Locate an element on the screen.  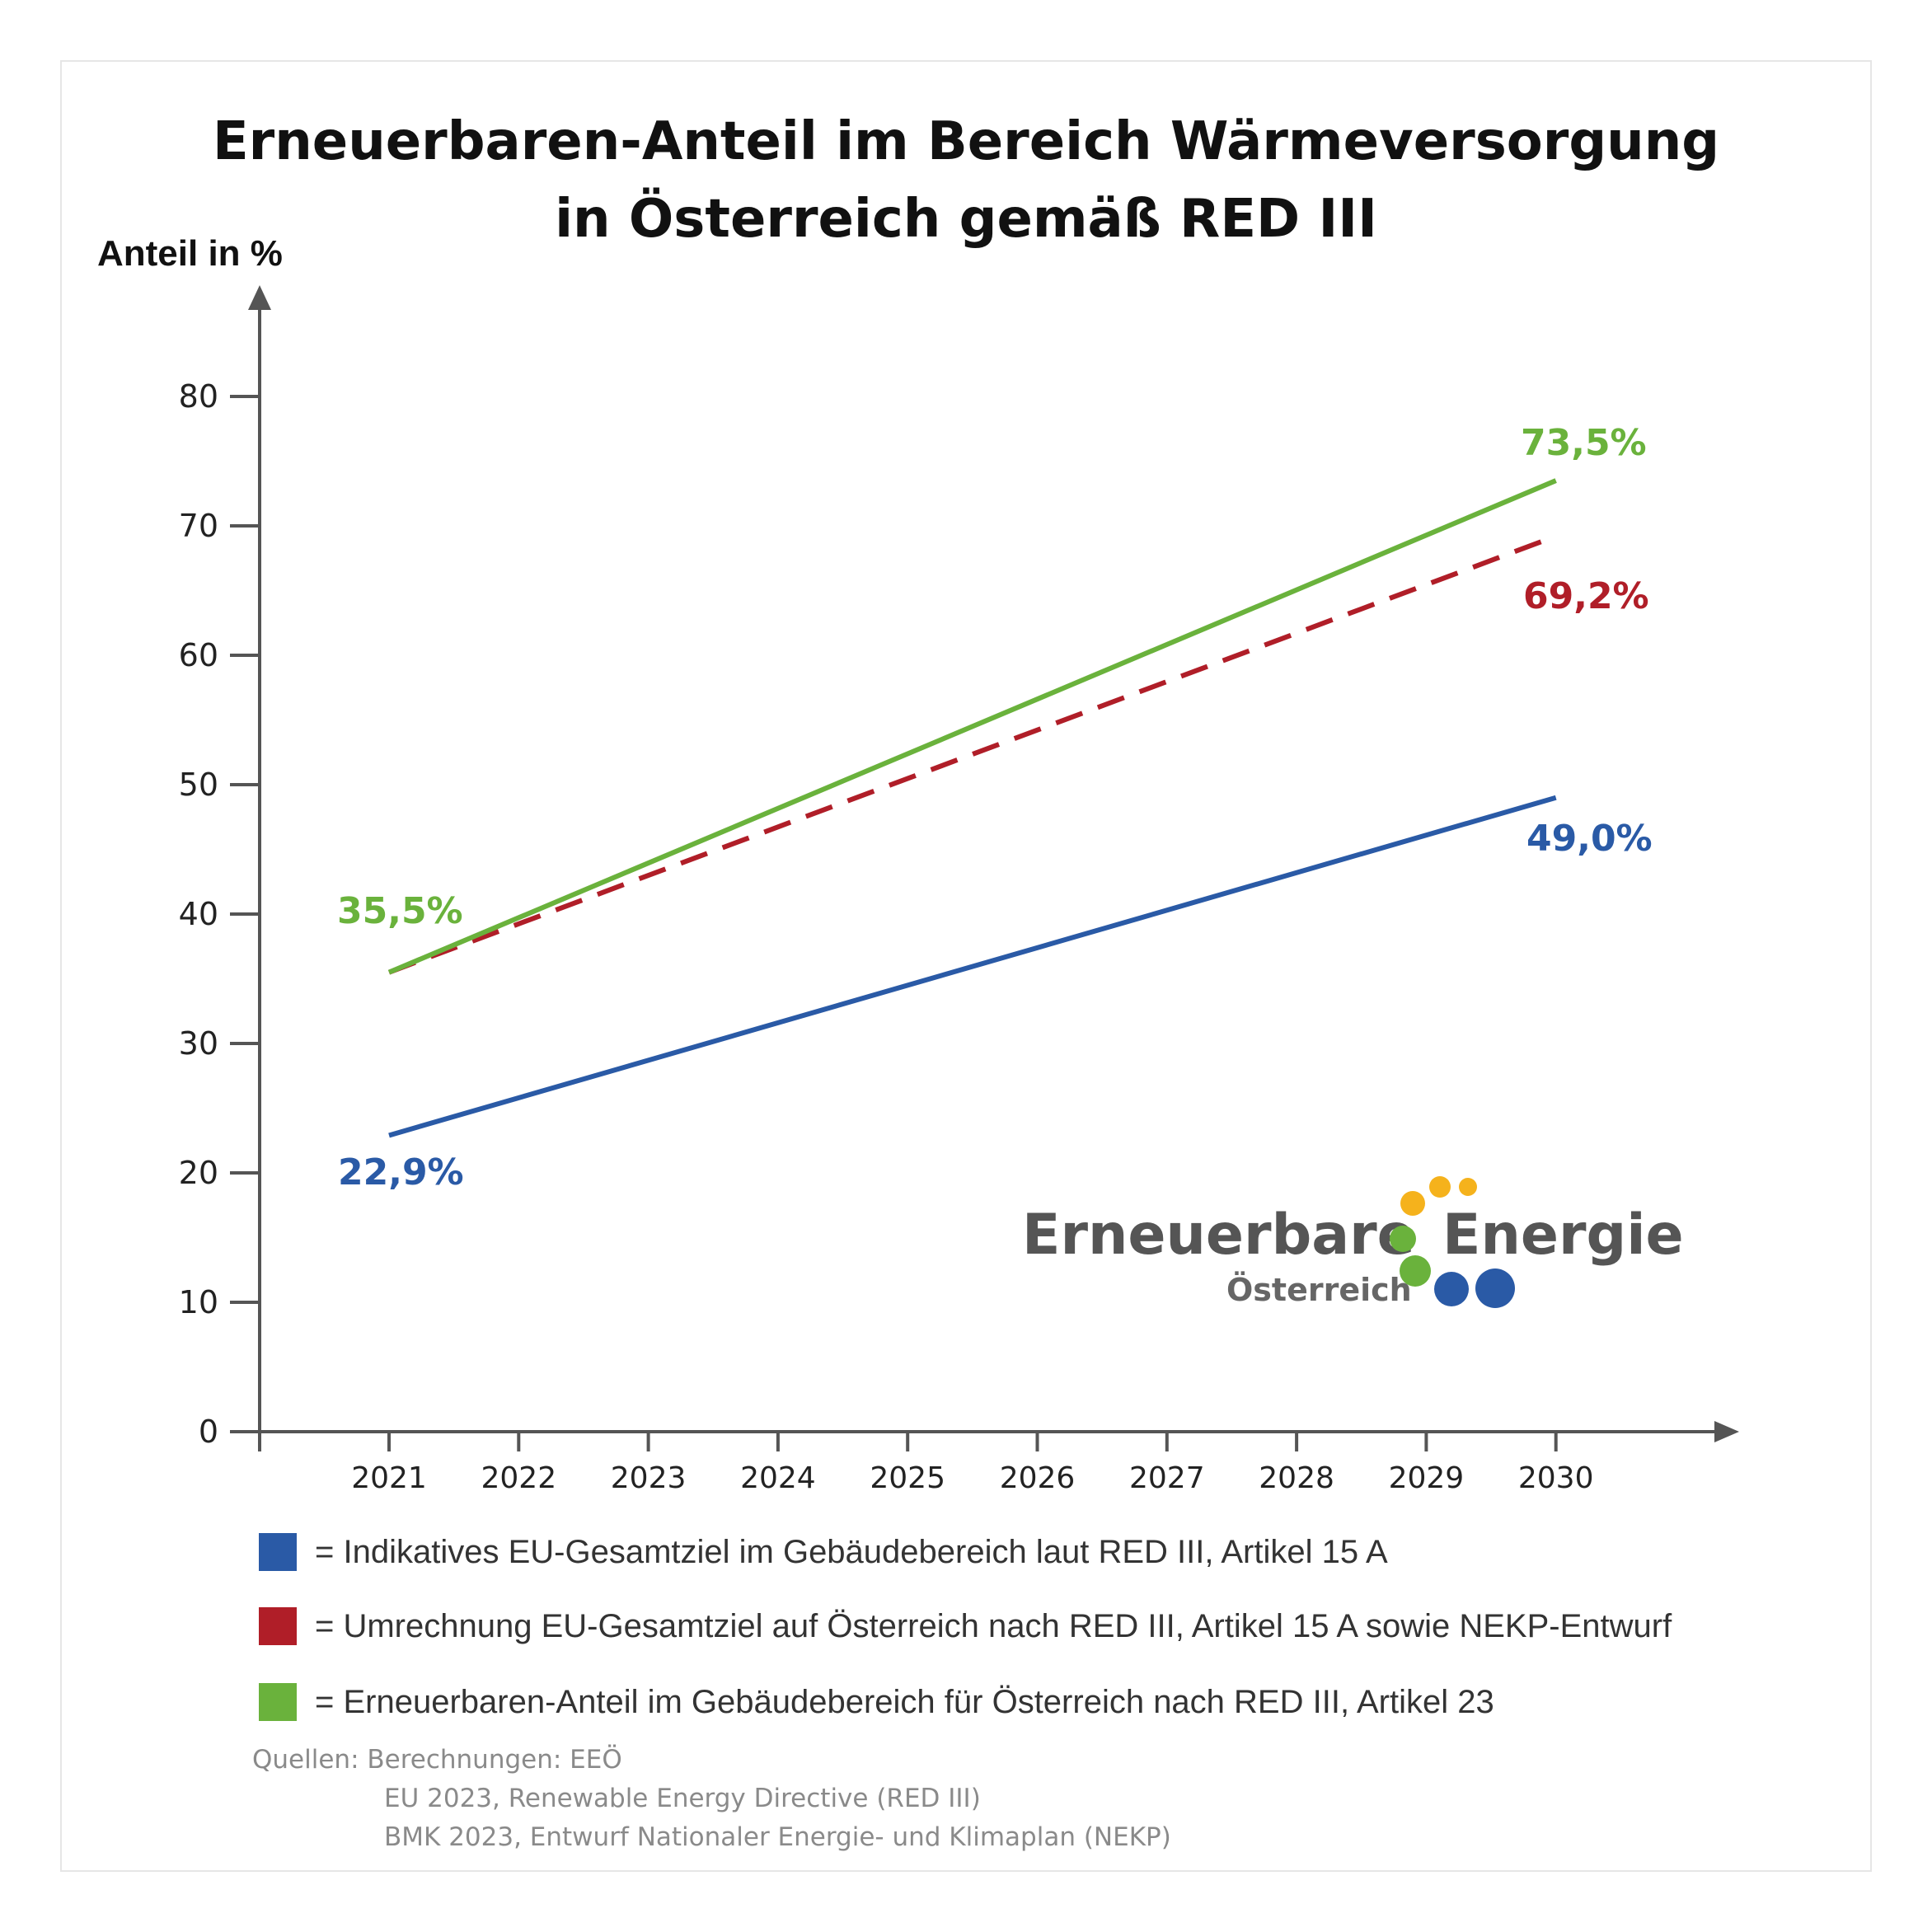
x-tick-label: 2021 is located at coordinates (389, 1478).